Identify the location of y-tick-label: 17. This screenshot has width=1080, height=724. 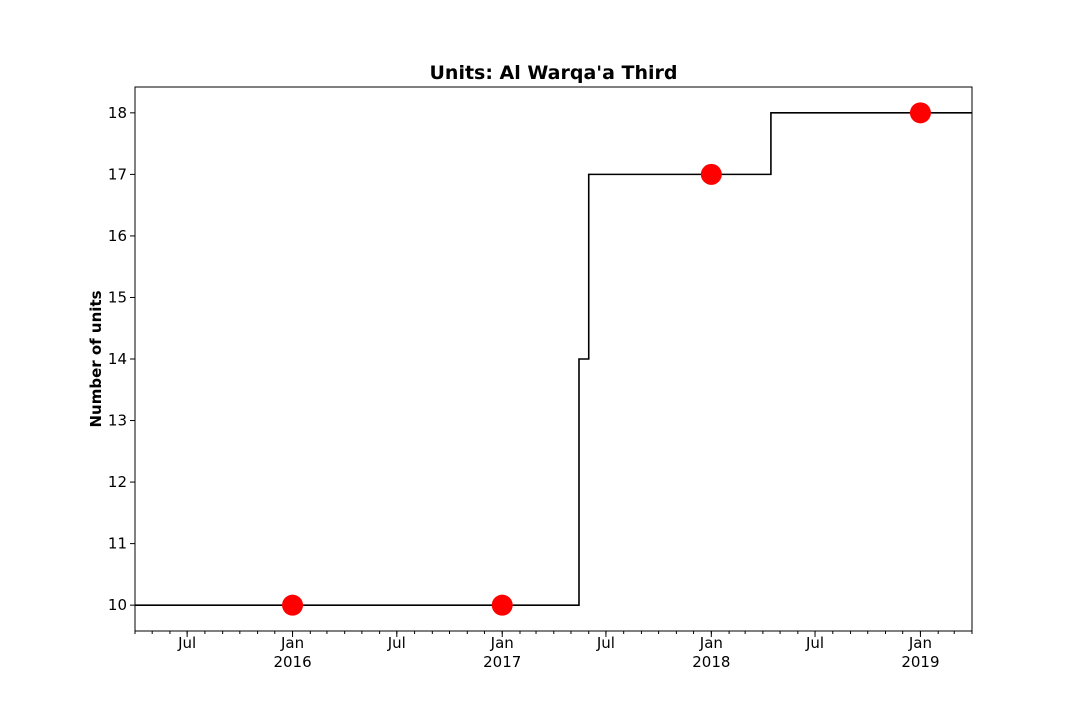
(117, 174).